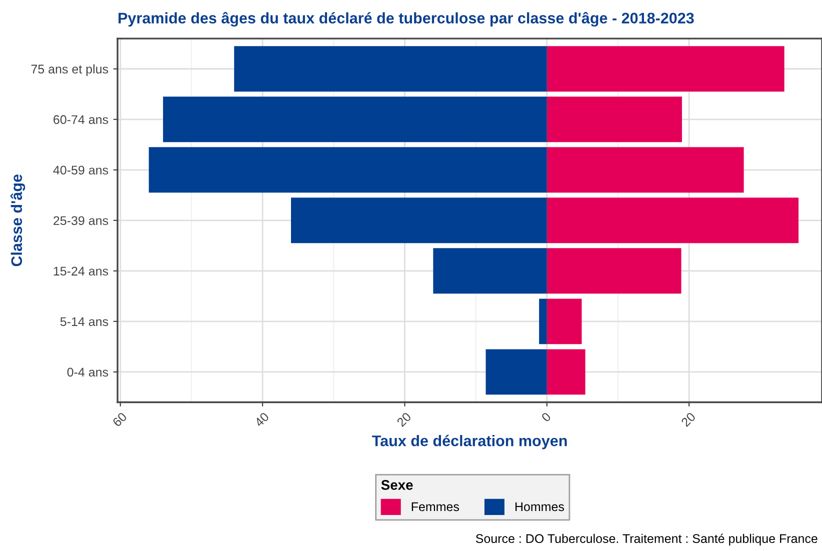 Image resolution: width=822 pixels, height=551 pixels. Describe the element at coordinates (81, 119) in the screenshot. I see `y-tick-label: 60-74 ans` at that location.